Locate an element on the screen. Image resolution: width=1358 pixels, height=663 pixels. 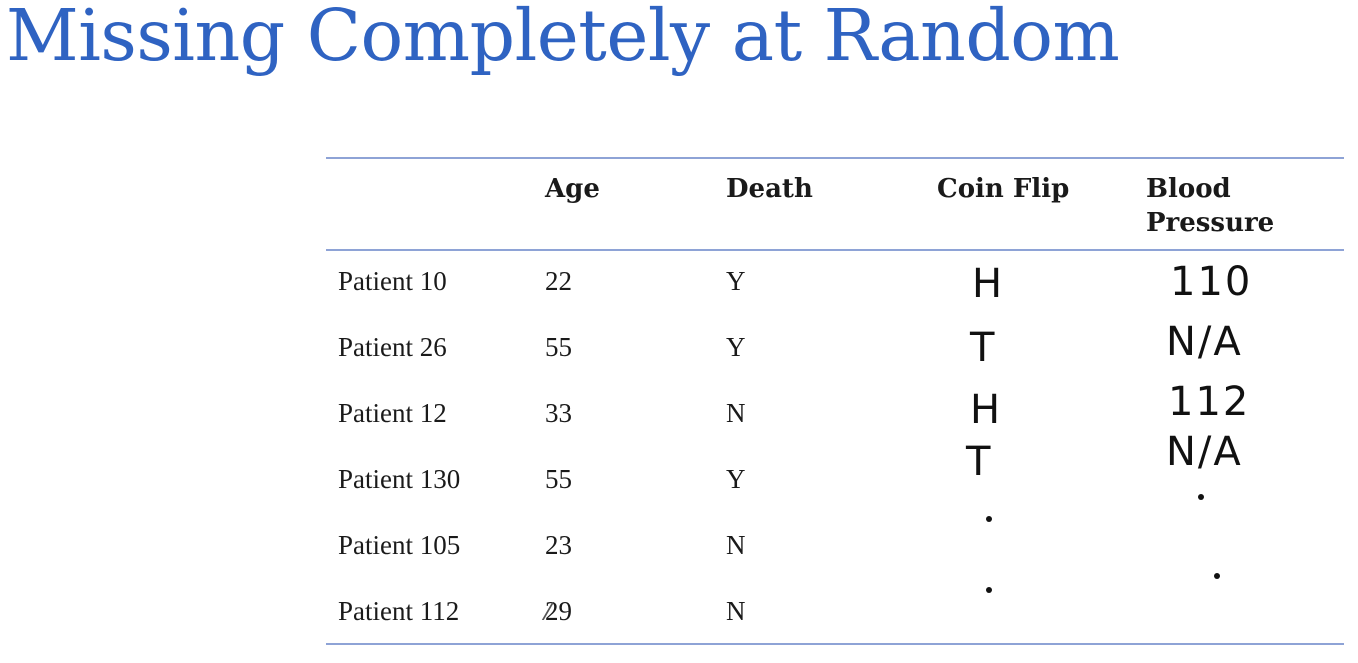
cell-age: 29 is located at coordinates (556, 611).